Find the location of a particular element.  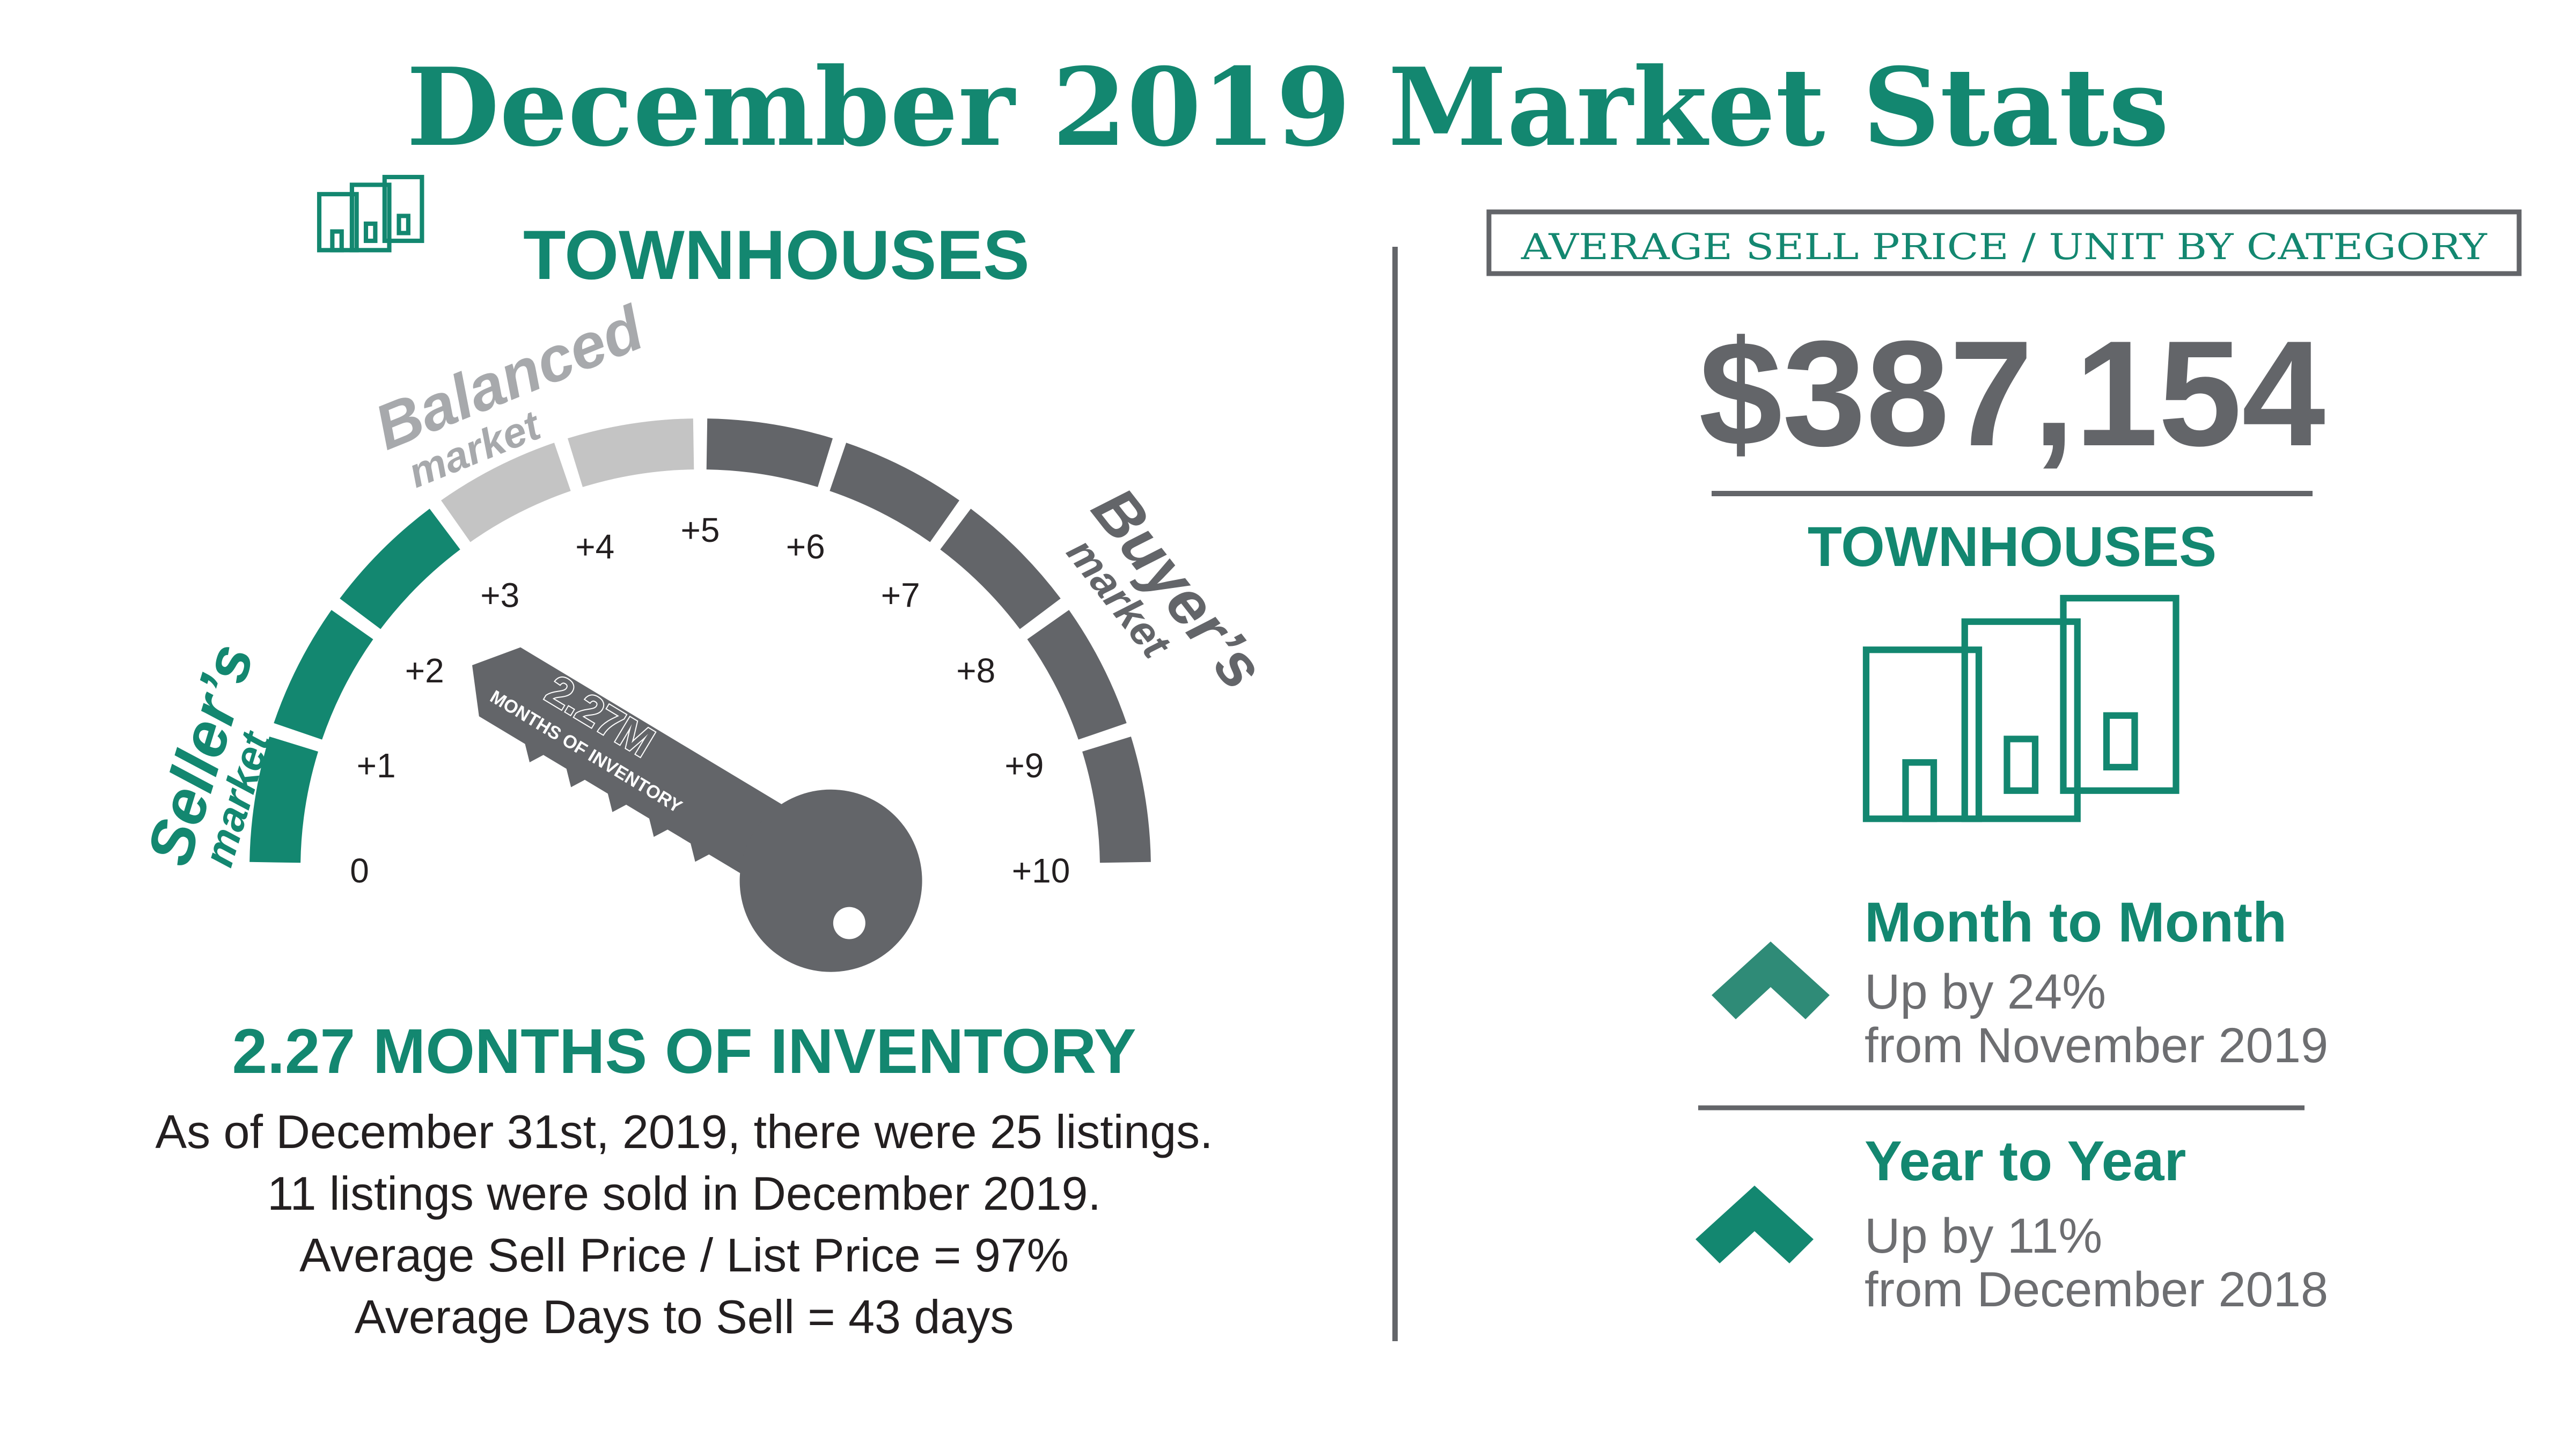

gauge-tick-label: +2 is located at coordinates (424, 670).